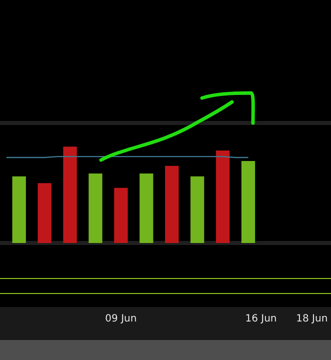 This screenshot has height=360, width=331. Describe the element at coordinates (261, 319) in the screenshot. I see `x-tick-label: 16 Jun` at that location.